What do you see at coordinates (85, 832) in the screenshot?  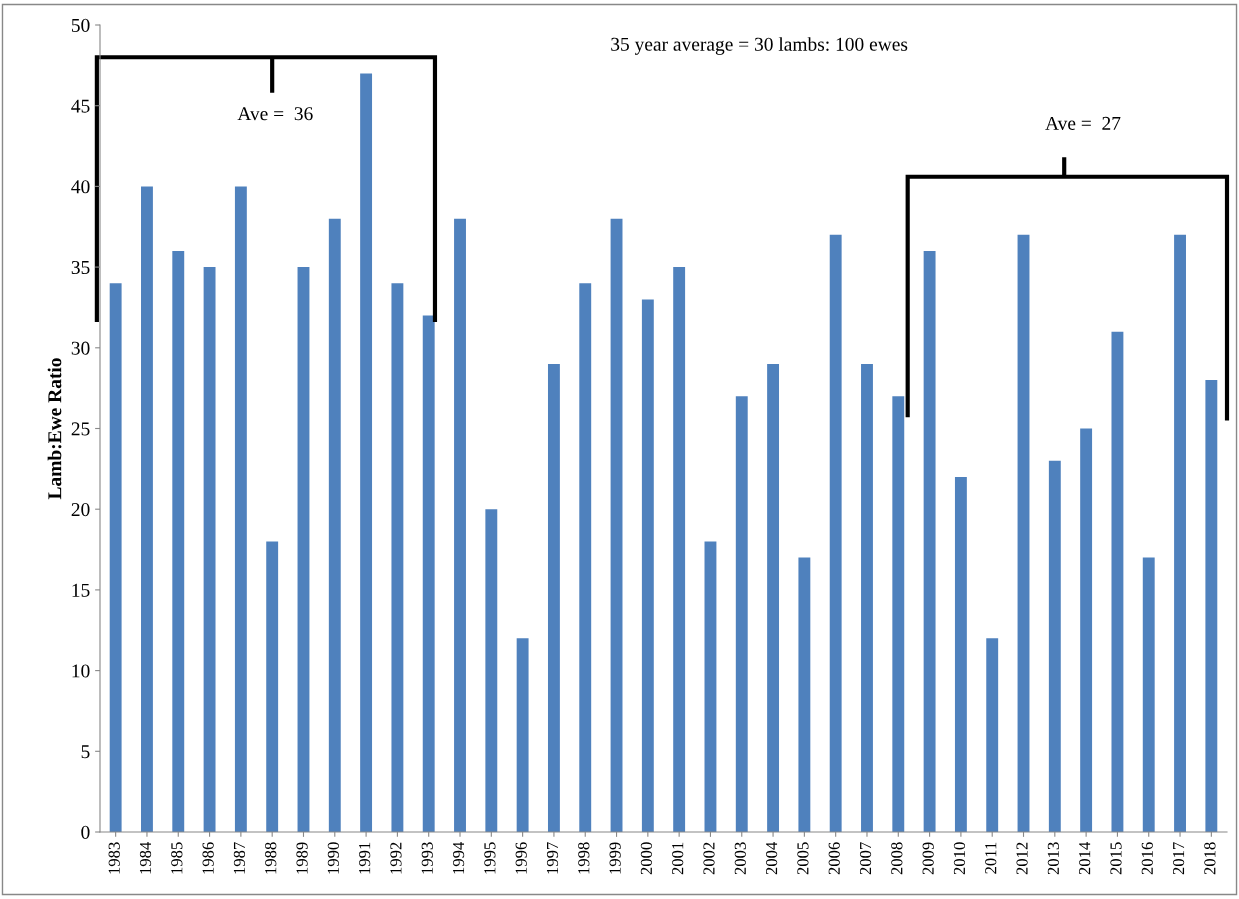 I see `y-tick-label: 0` at bounding box center [85, 832].